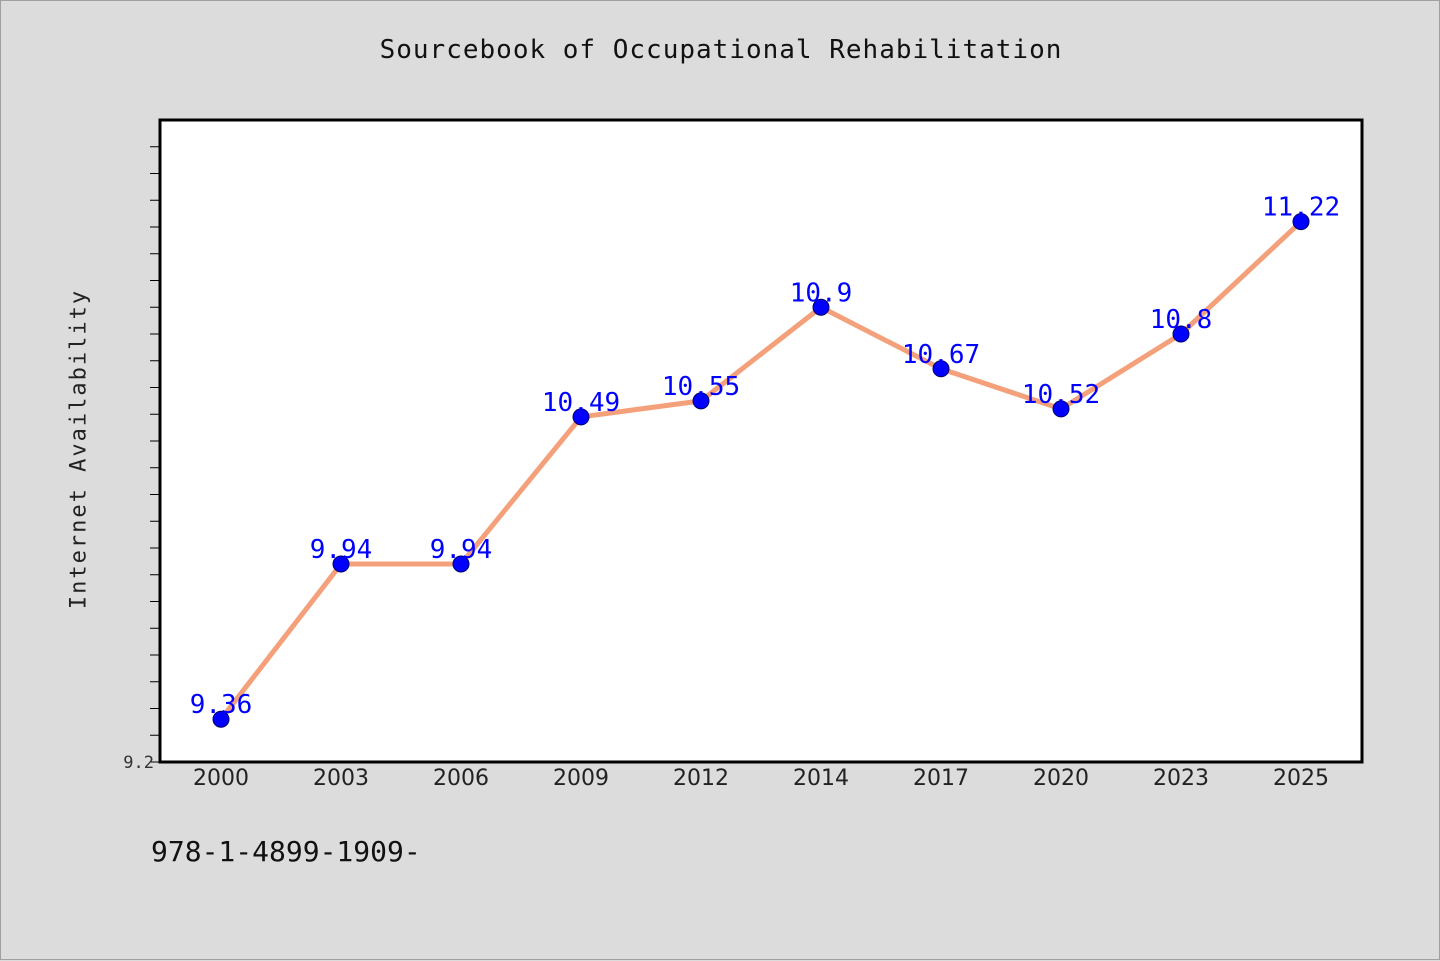  I want to click on x-axis-tick-labels: 2000 2003 2006 2009 2012 2014 2017 2020 2023 2025, so click(761, 778).